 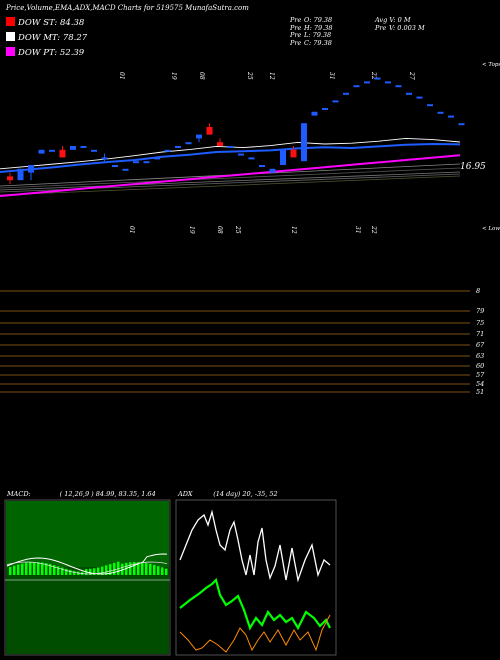 I want to click on adx-panel, so click(x=256, y=577).